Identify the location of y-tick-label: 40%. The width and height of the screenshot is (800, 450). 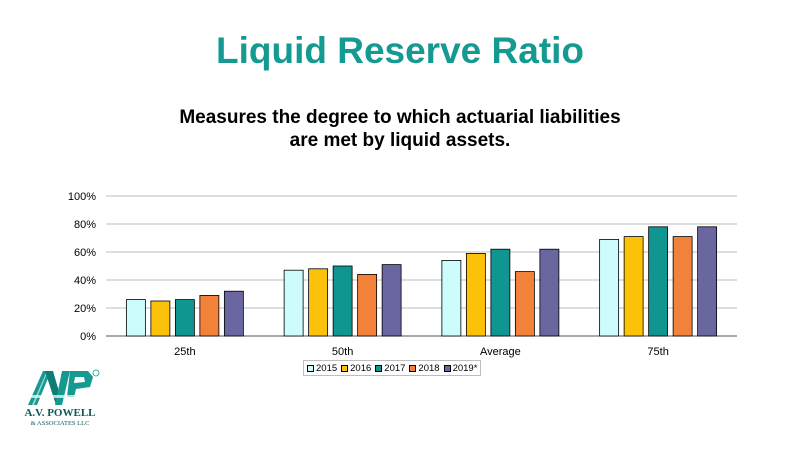
(85, 281).